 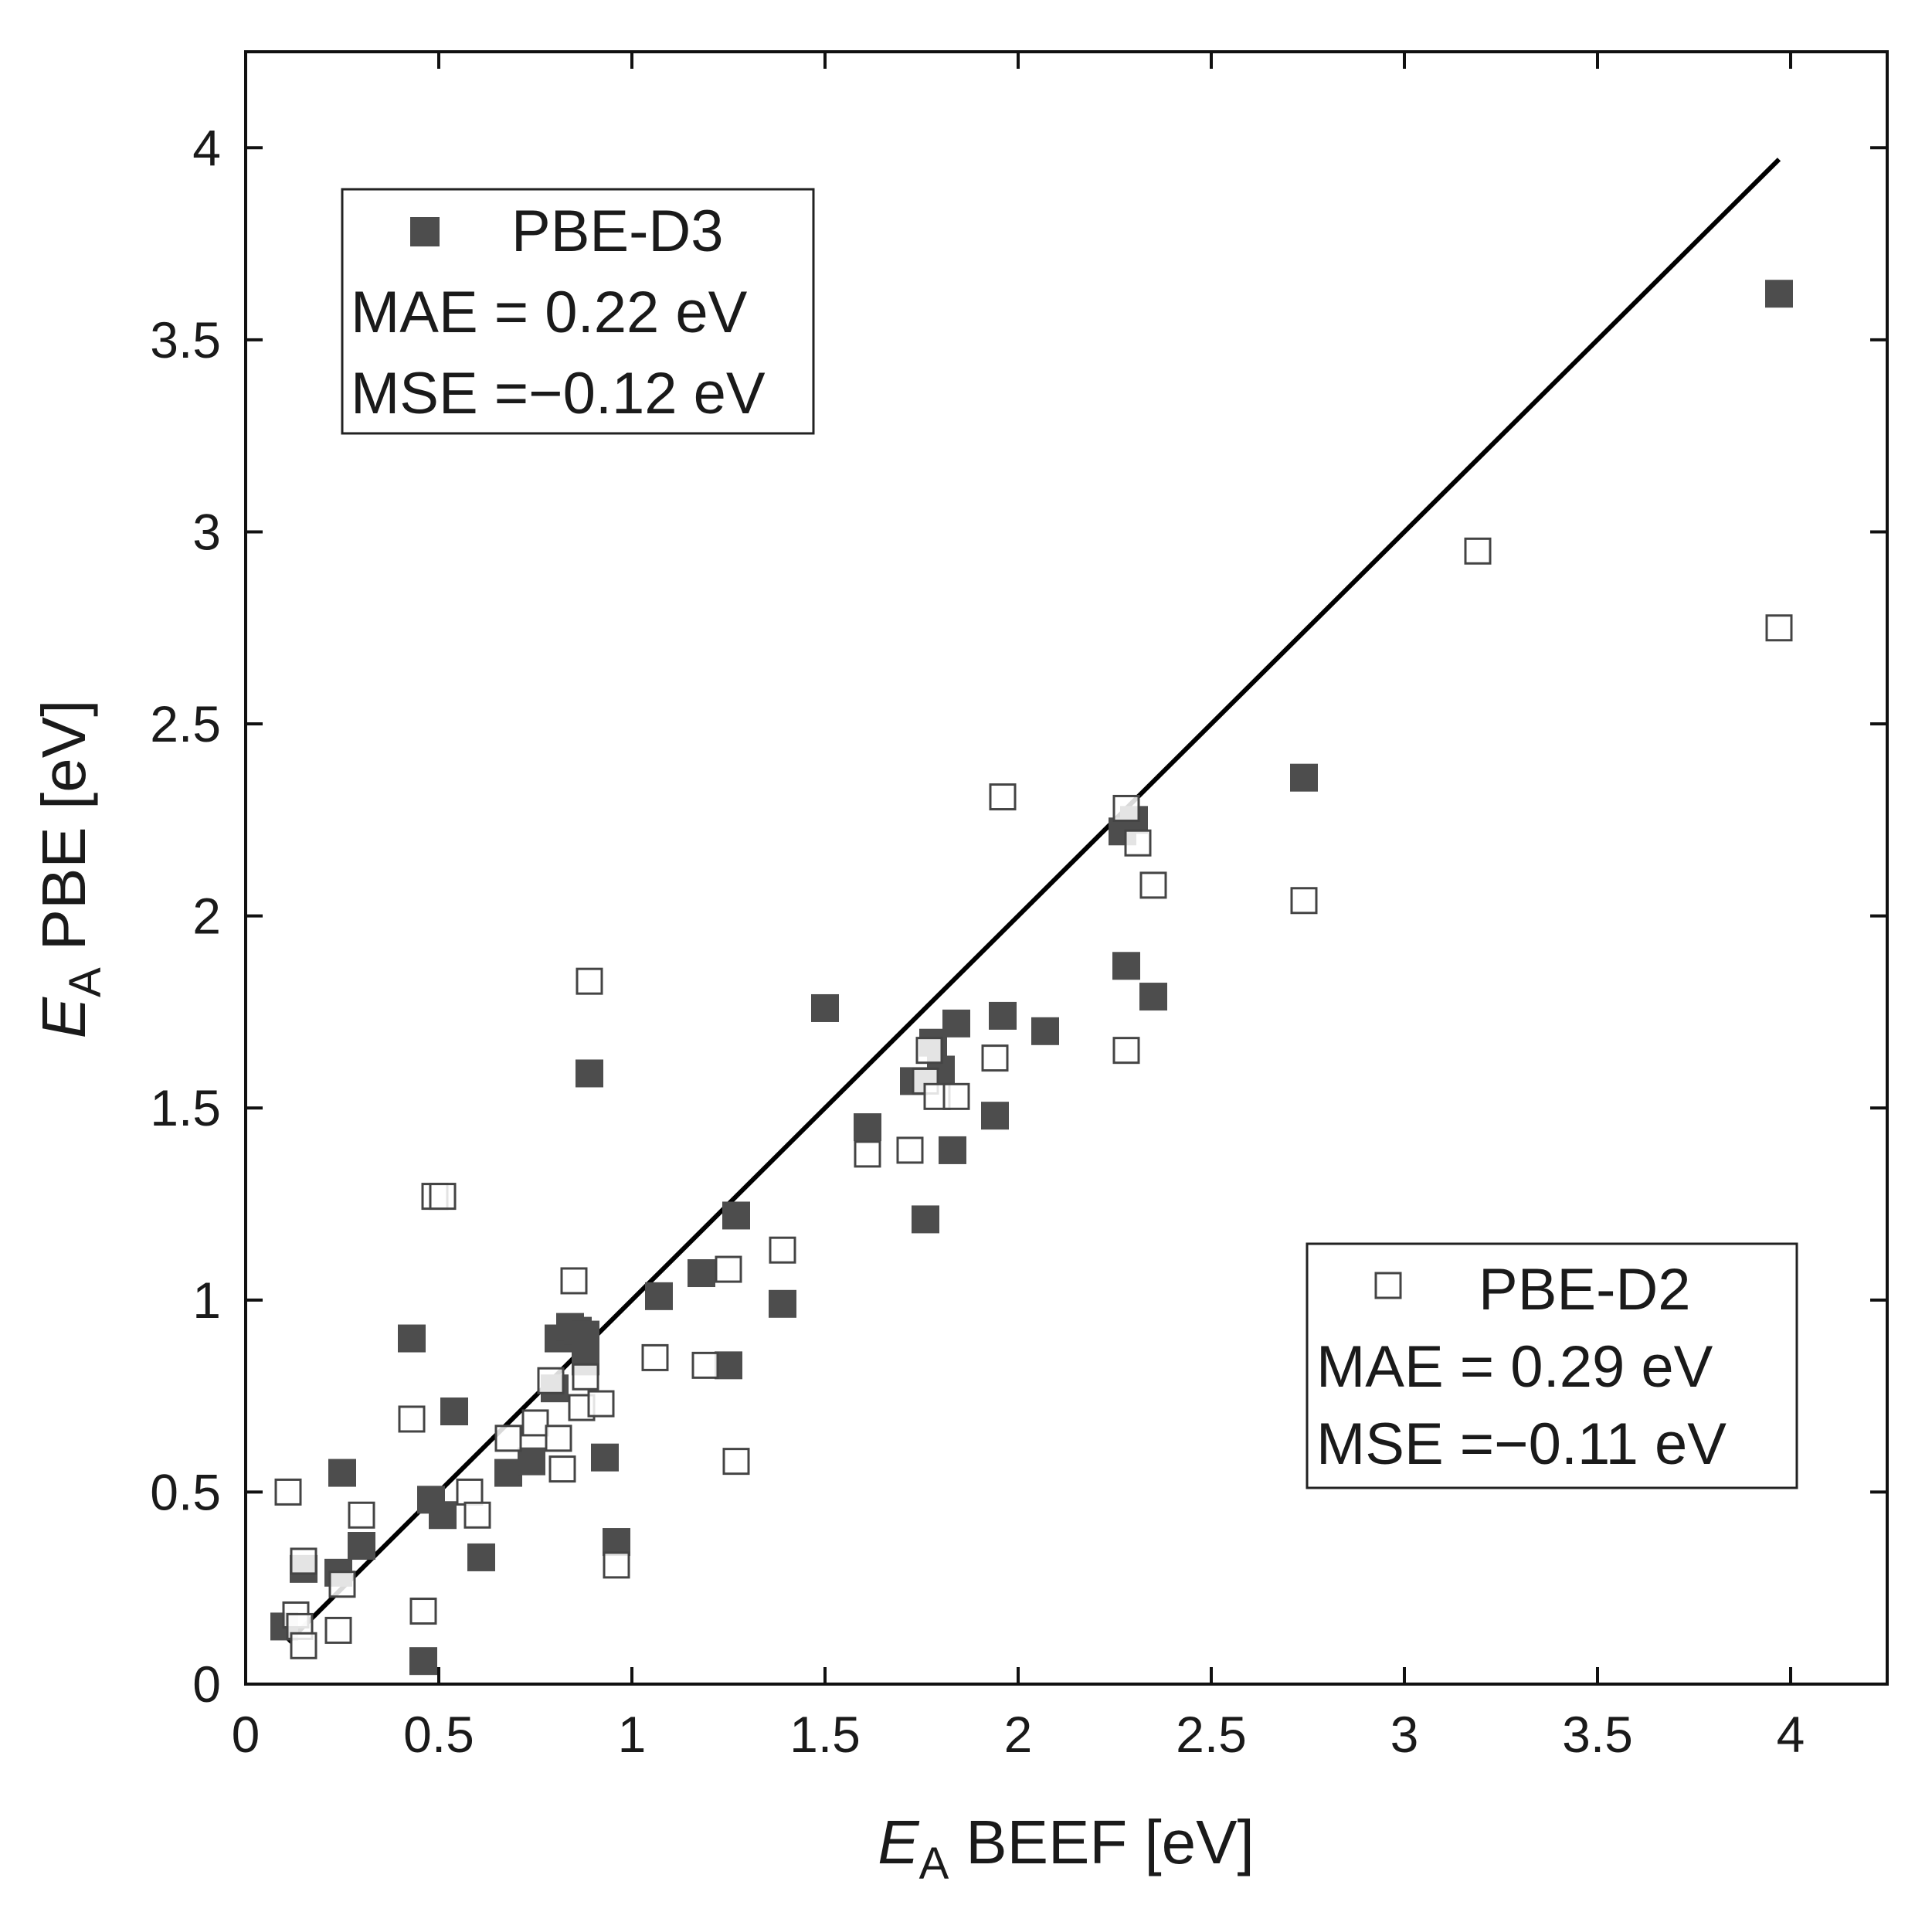 I want to click on y-axis-symbol: E, so click(x=63, y=1017).